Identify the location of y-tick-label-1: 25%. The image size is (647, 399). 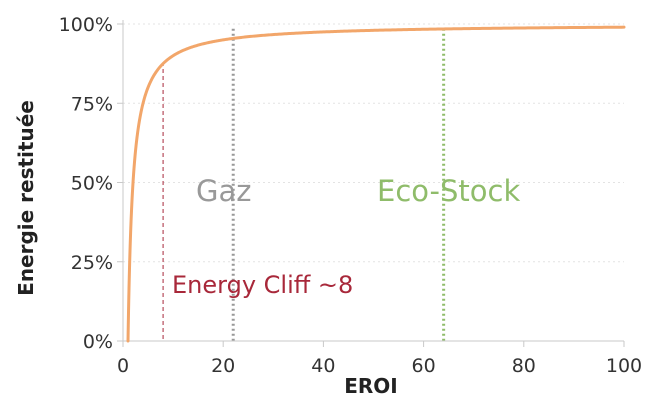
(92, 263).